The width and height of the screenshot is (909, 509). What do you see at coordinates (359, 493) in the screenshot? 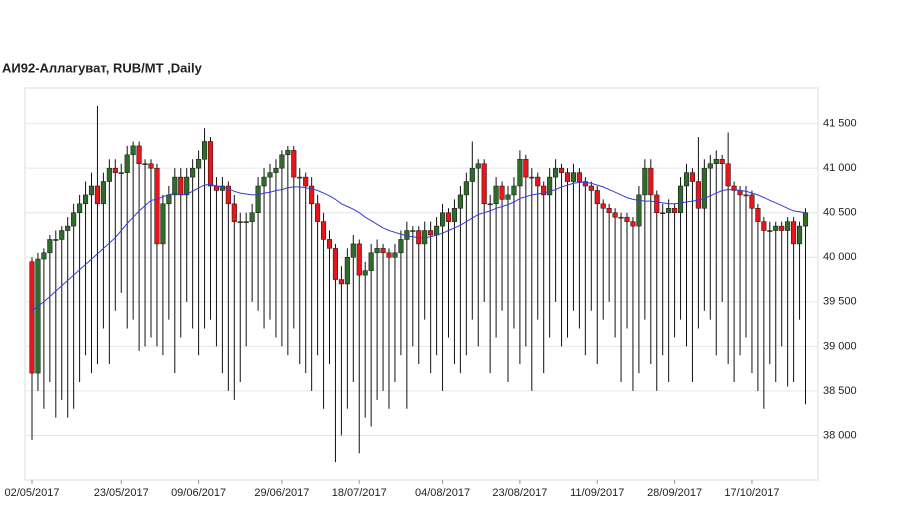
I see `x-tick-label: 18/07/2017` at bounding box center [359, 493].